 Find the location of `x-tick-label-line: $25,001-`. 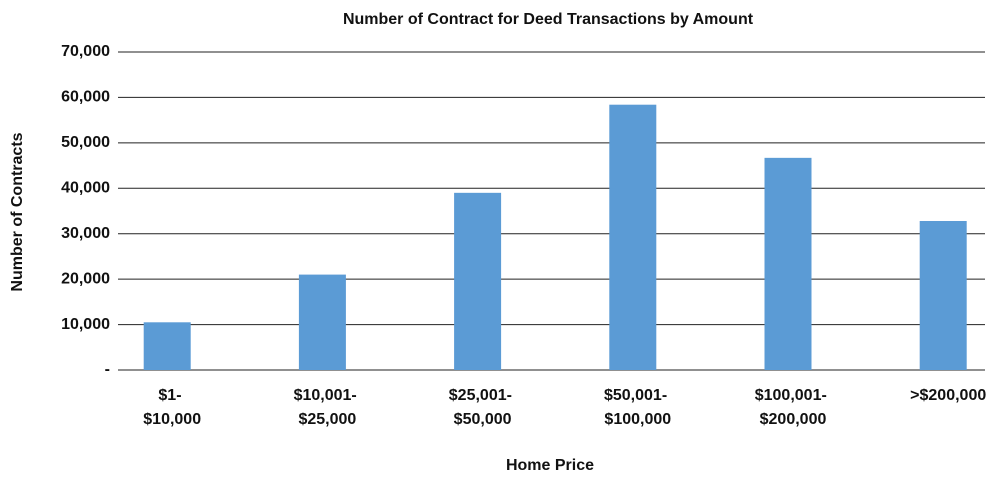

x-tick-label-line: $25,001- is located at coordinates (483, 395).